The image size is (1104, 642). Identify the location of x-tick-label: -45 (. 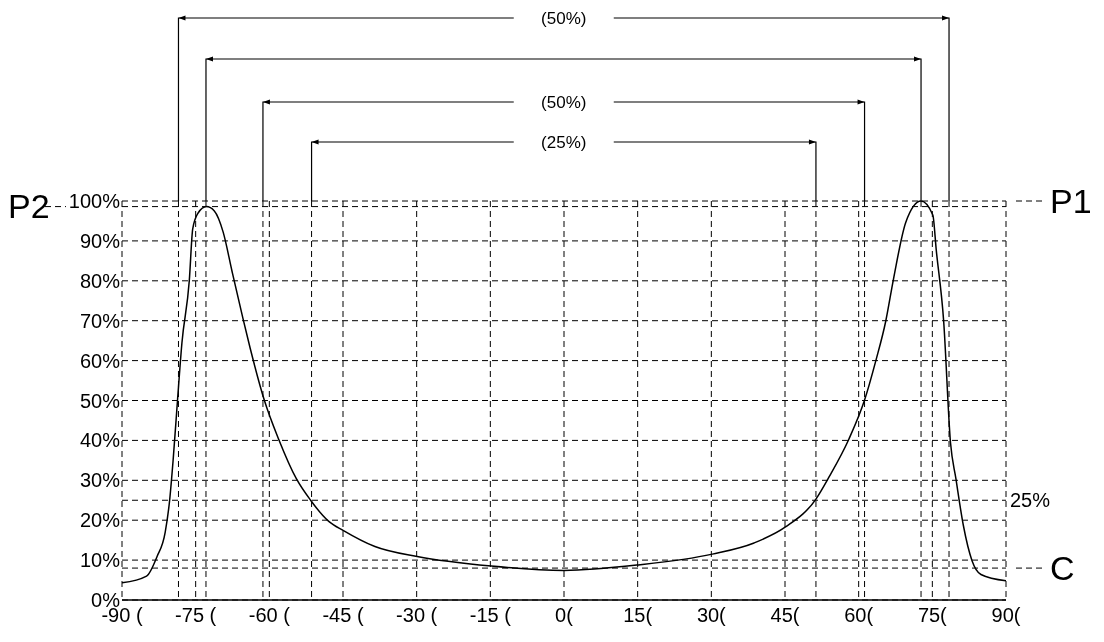
(343, 615).